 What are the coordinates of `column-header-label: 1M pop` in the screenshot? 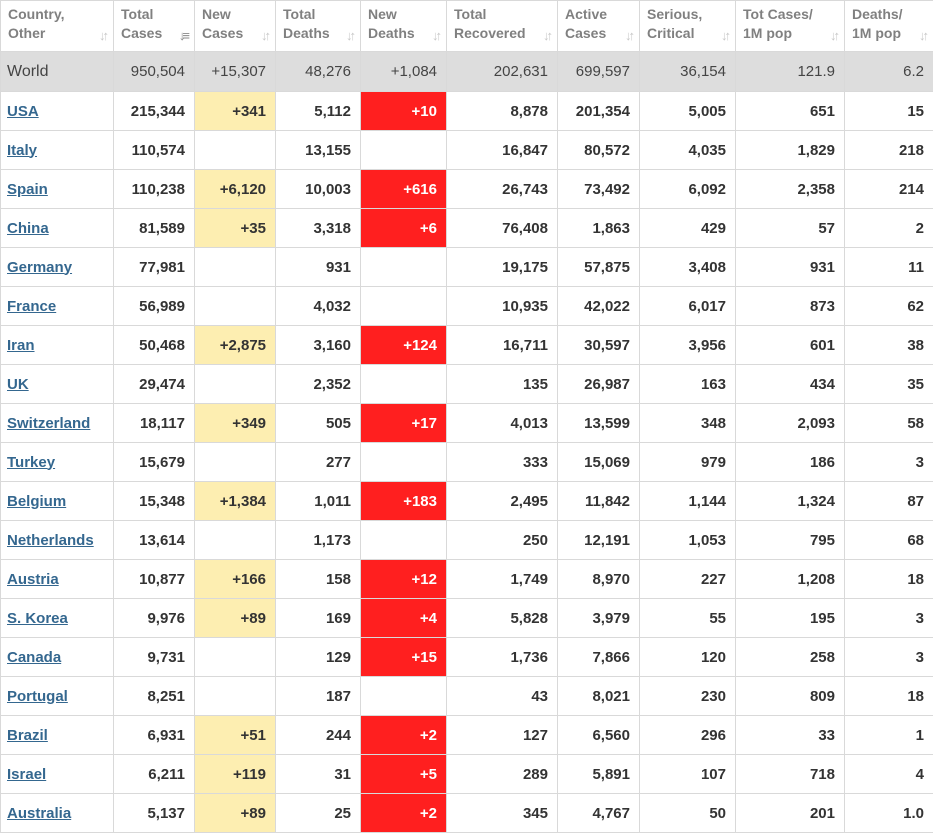 It's located at (876, 33).